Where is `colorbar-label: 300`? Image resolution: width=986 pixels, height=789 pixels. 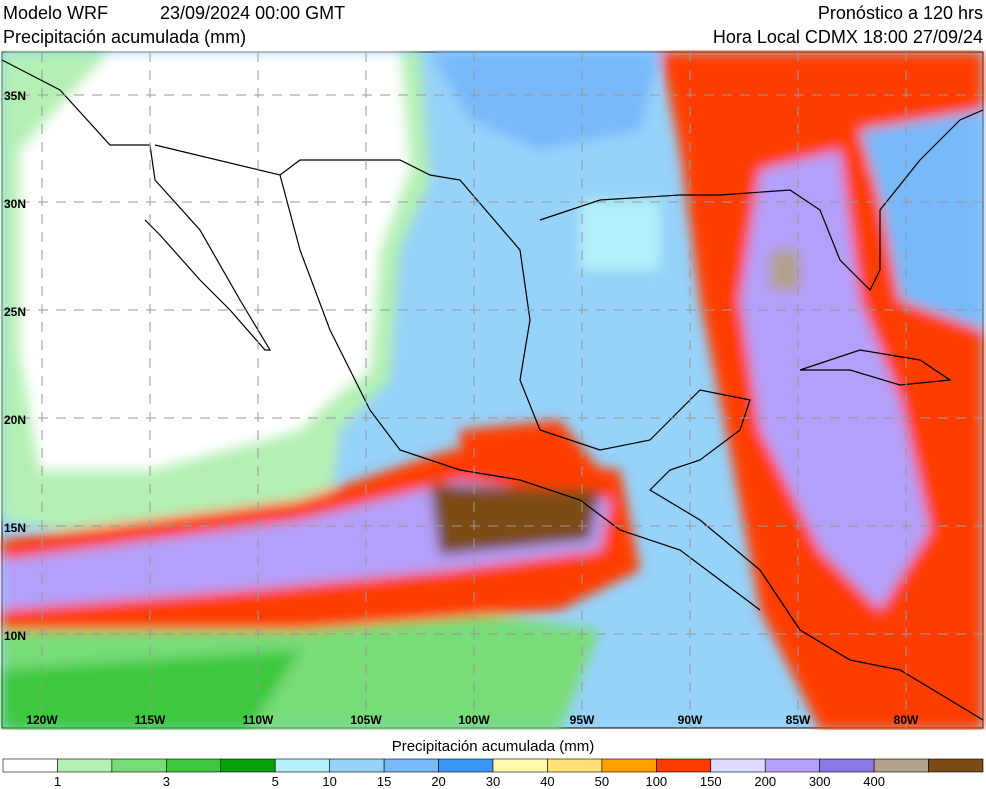
colorbar-label: 300 is located at coordinates (820, 781).